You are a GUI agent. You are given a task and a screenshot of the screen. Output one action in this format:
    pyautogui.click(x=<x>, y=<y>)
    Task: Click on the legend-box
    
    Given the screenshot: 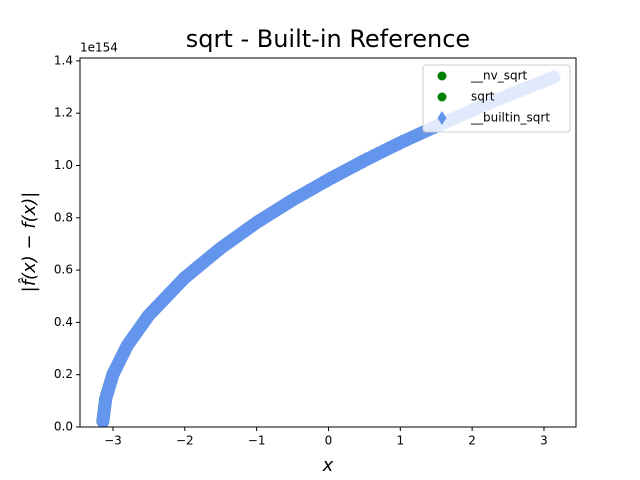 What is the action you would take?
    pyautogui.click(x=496, y=98)
    